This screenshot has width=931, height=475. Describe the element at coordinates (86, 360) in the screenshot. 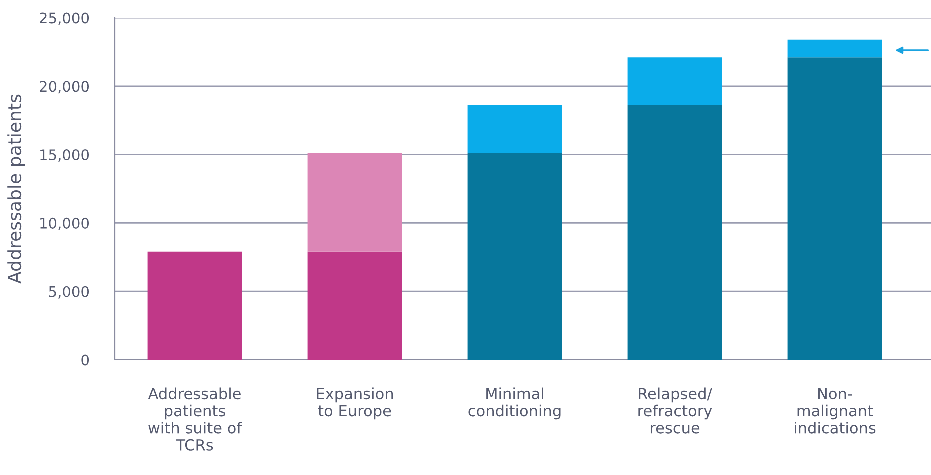

I see `y-tick-label: 0` at that location.